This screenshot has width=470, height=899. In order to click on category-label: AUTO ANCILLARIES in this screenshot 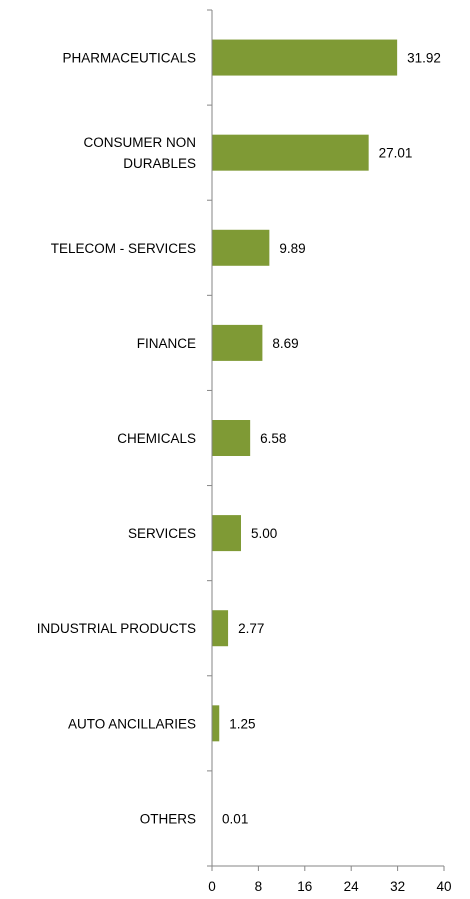, I will do `click(132, 723)`.